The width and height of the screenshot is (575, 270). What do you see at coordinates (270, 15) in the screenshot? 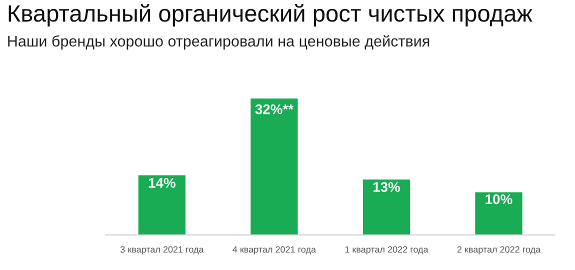
I see `chart-title: Квартальный органический рост чистых продаж` at bounding box center [270, 15].